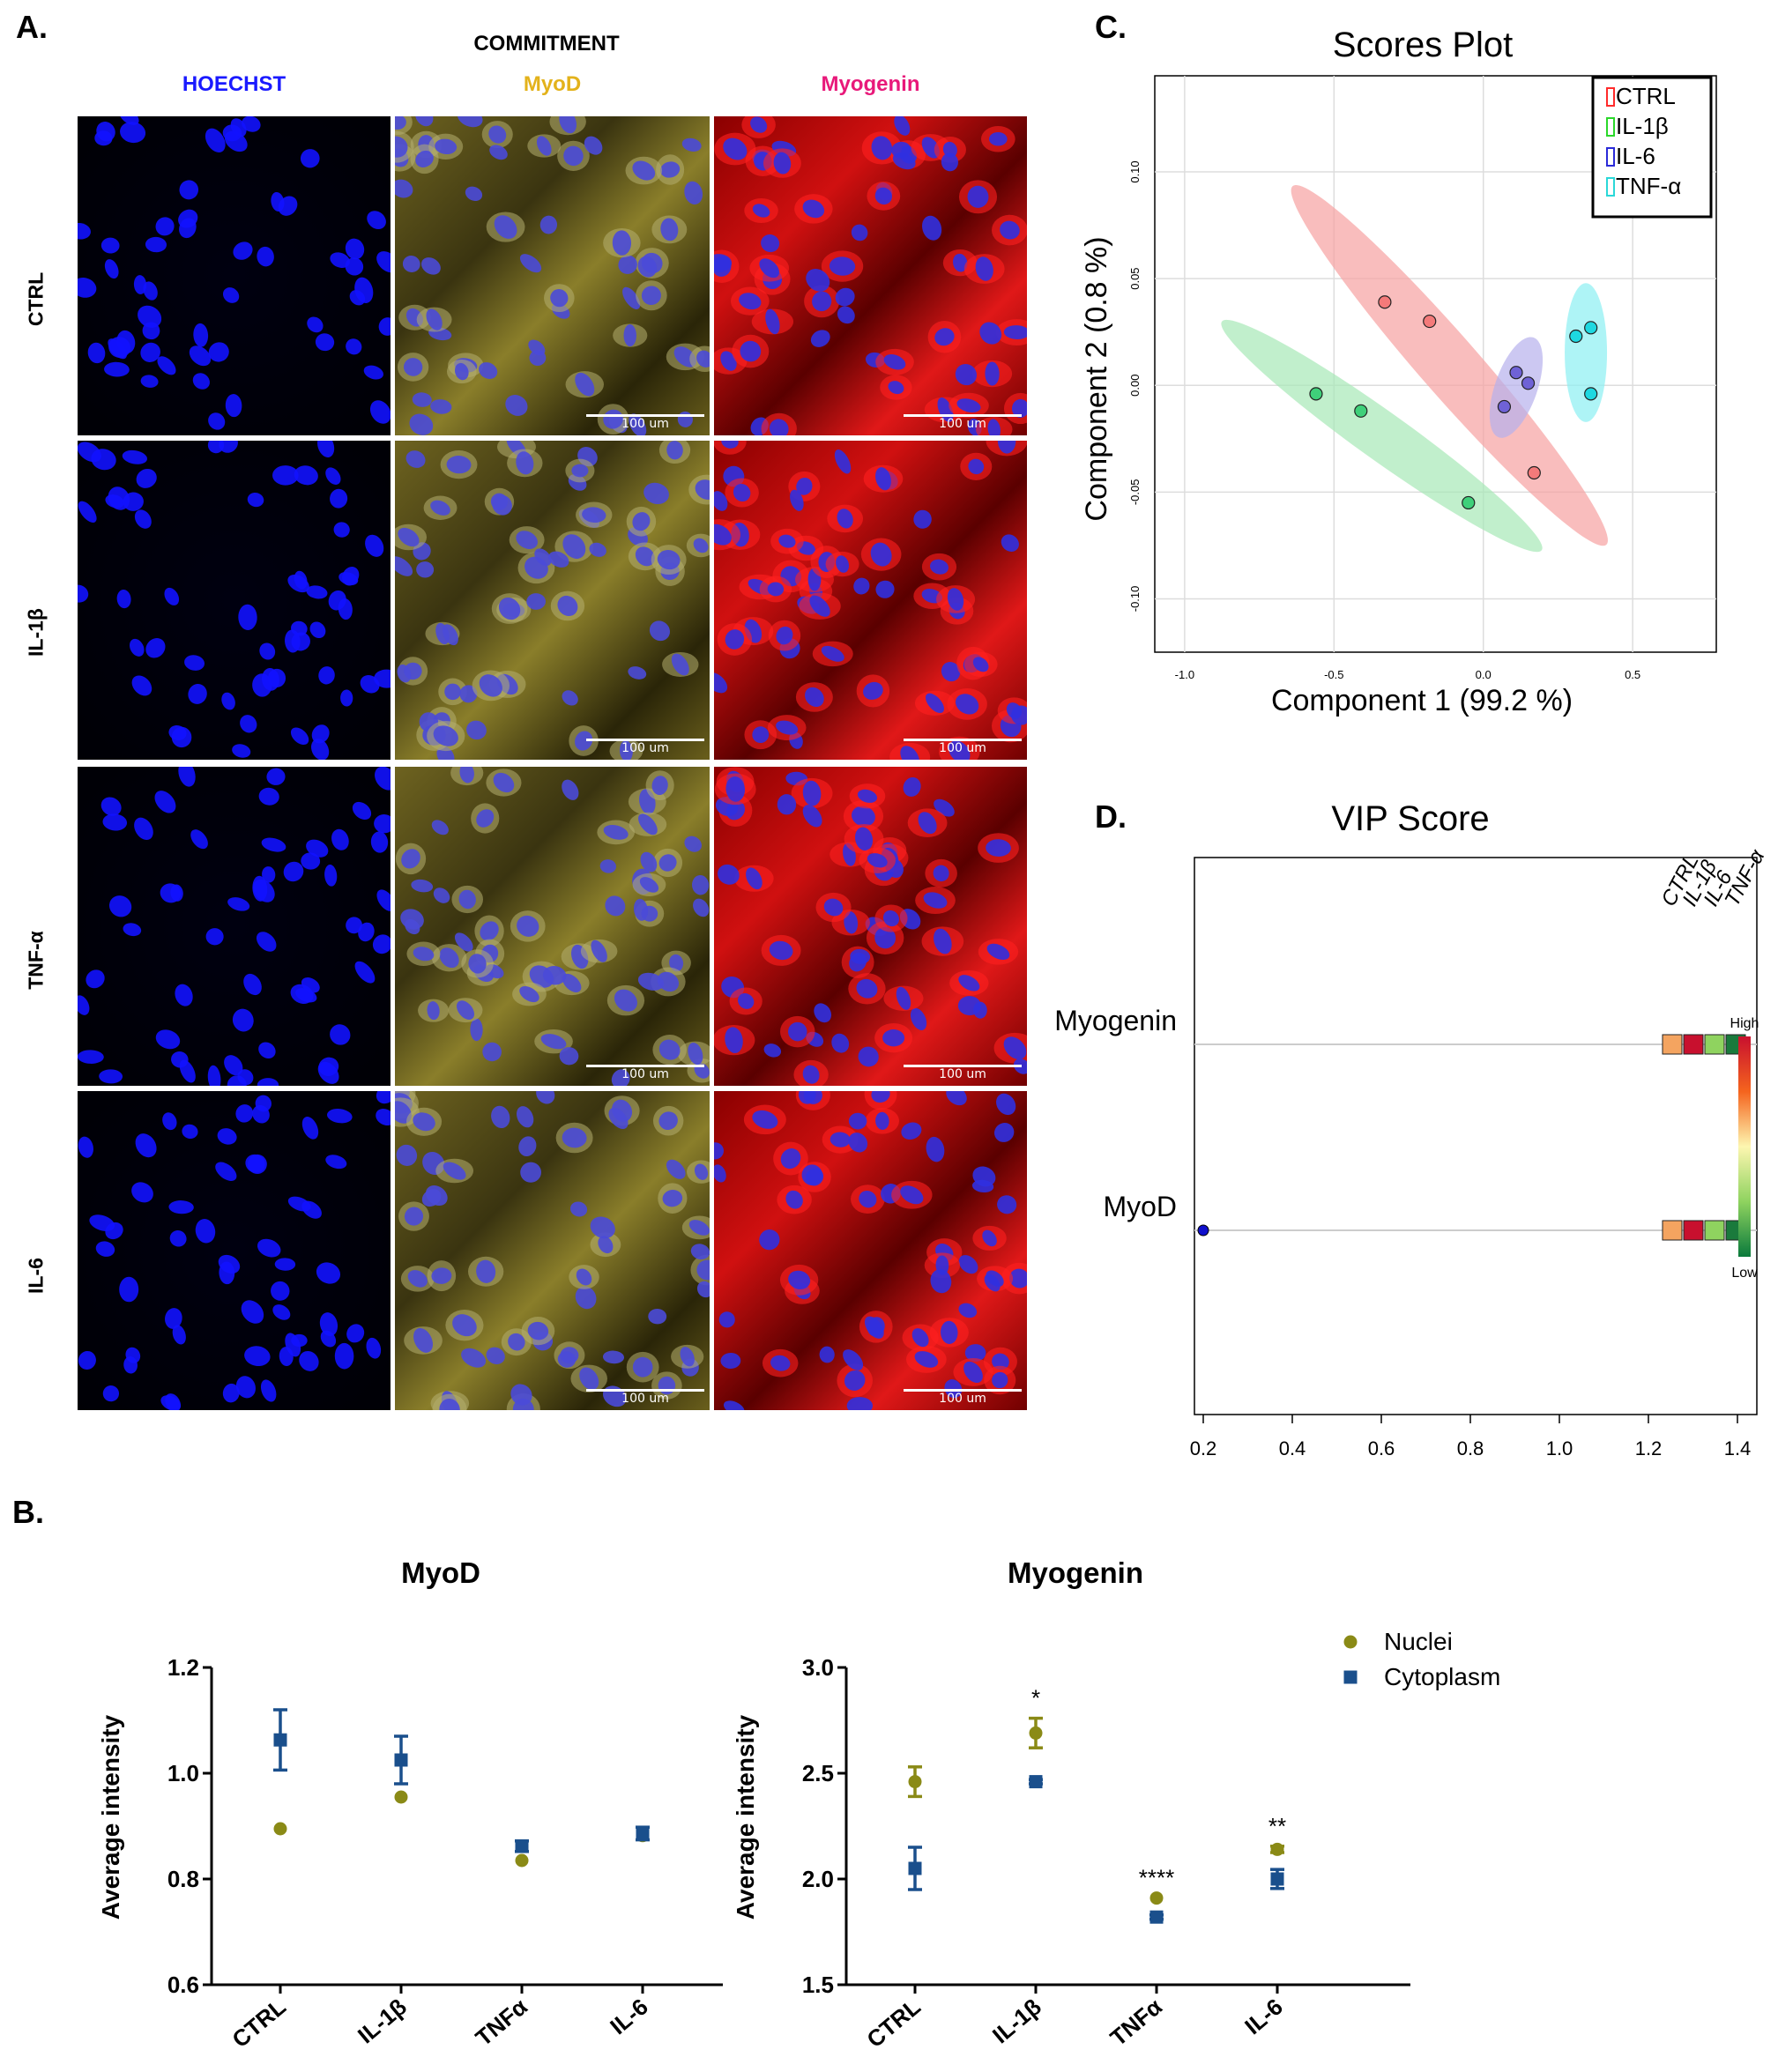  I want to click on nuclei-pattern, so click(552, 600).